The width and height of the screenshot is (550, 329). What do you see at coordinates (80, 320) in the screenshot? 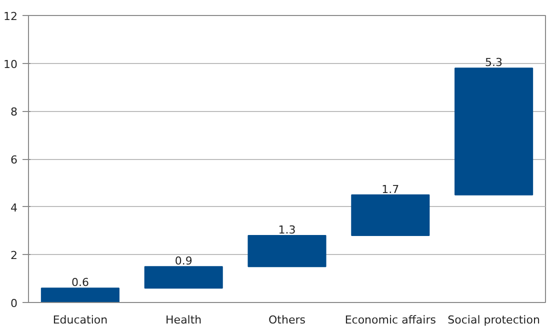
I see `x-tick-label: Education` at bounding box center [80, 320].